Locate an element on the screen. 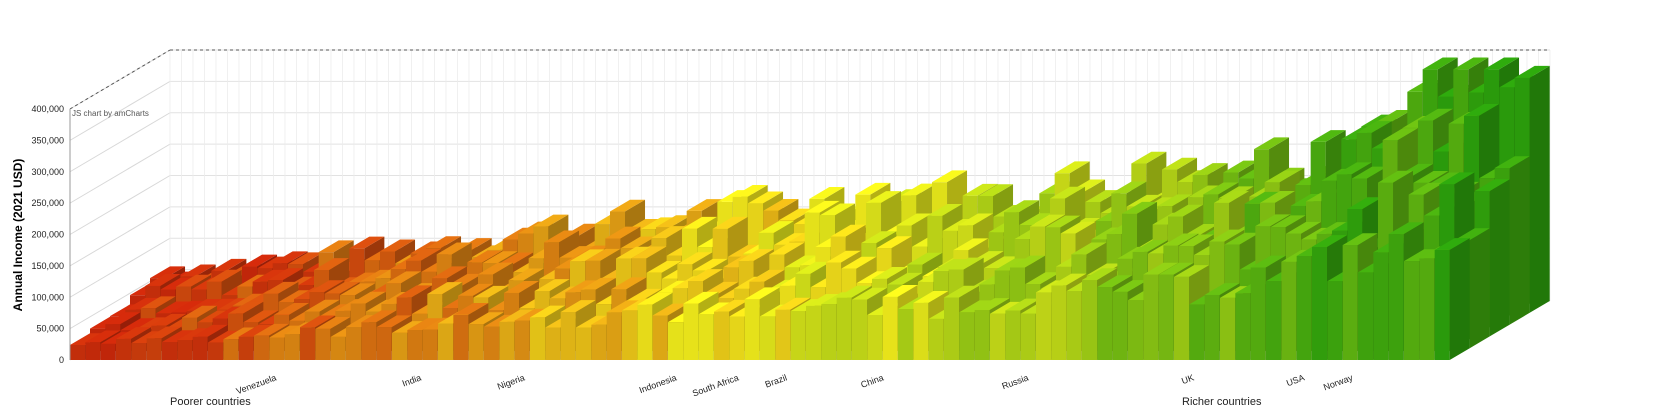 The image size is (1680, 412). country-label: China is located at coordinates (872, 380).